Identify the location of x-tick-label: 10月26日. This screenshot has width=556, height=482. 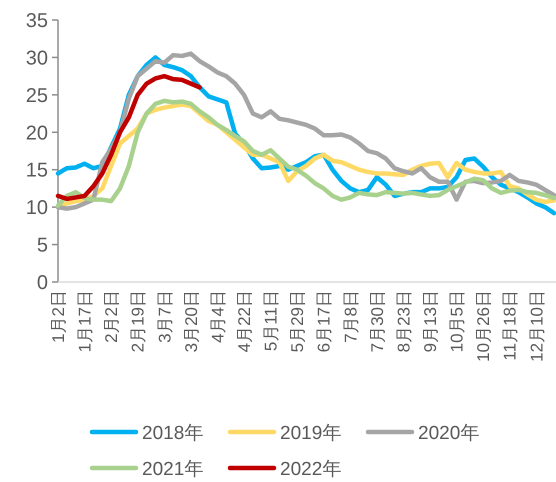
(484, 326).